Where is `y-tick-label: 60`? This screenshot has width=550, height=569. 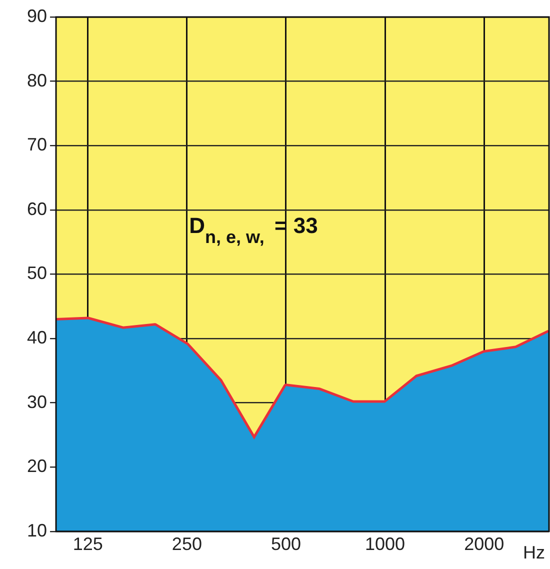
y-tick-label: 60 is located at coordinates (37, 208).